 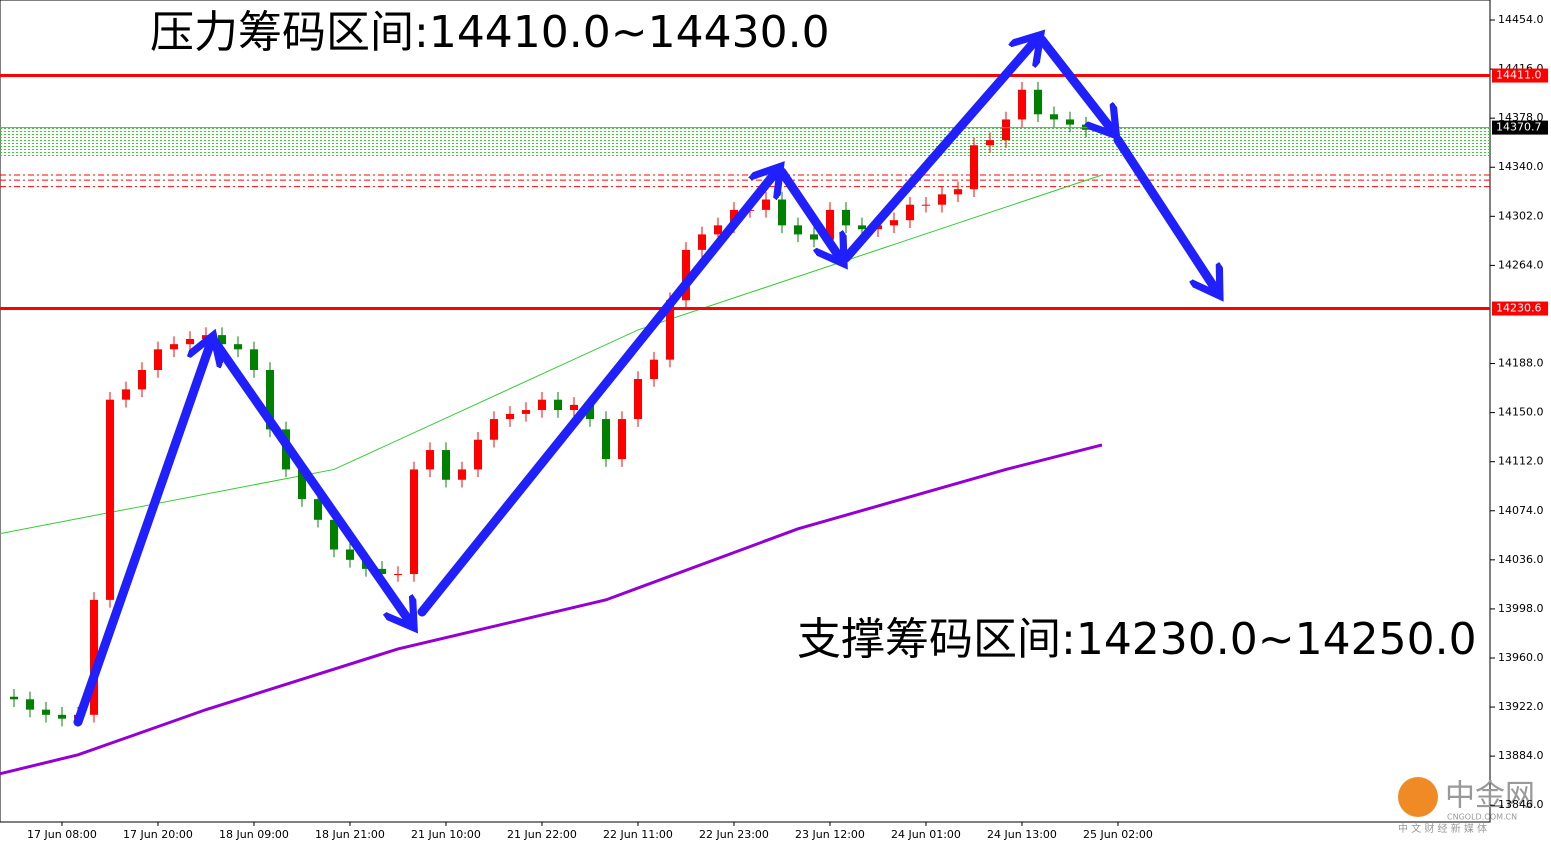 I want to click on x-tick-label: 22 Jun 11:00, so click(x=638, y=834).